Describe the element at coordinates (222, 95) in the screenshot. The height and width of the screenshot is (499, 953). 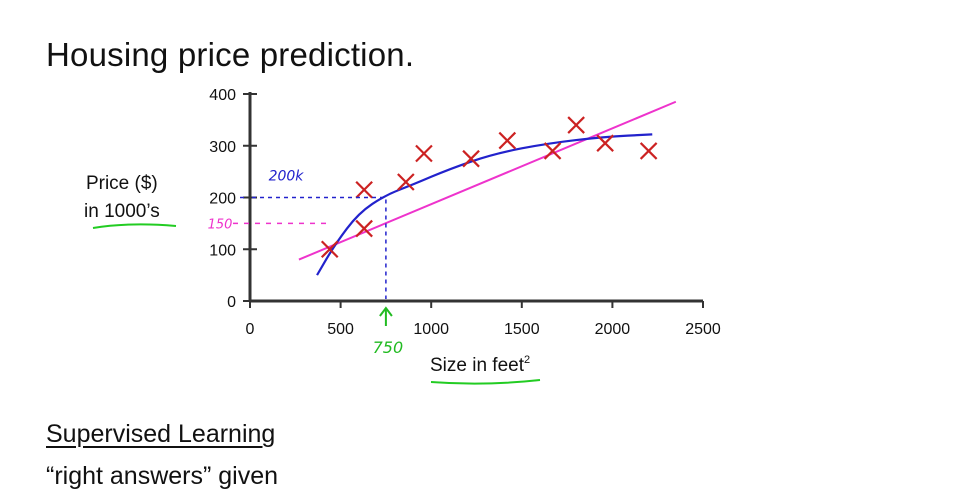
I see `y-tick-label: 400` at that location.